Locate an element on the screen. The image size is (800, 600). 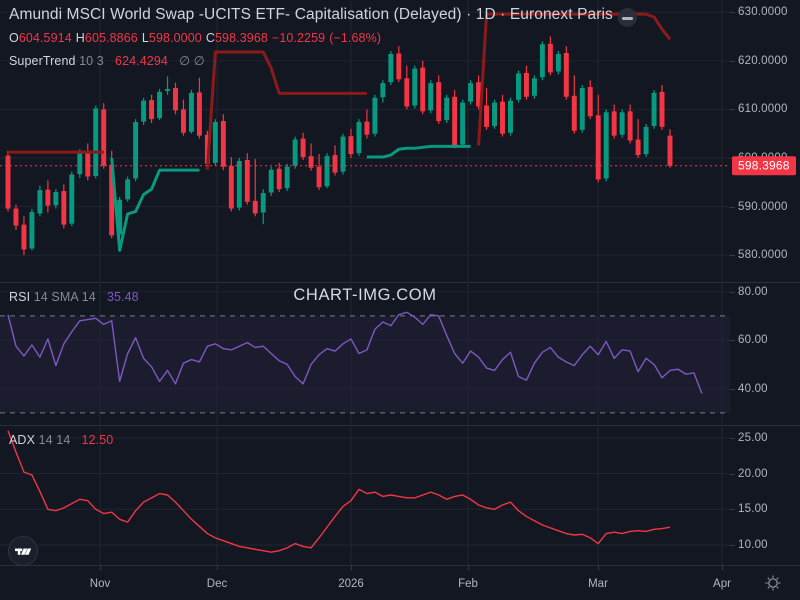
current-price-badge: 598.3968 is located at coordinates (764, 166).